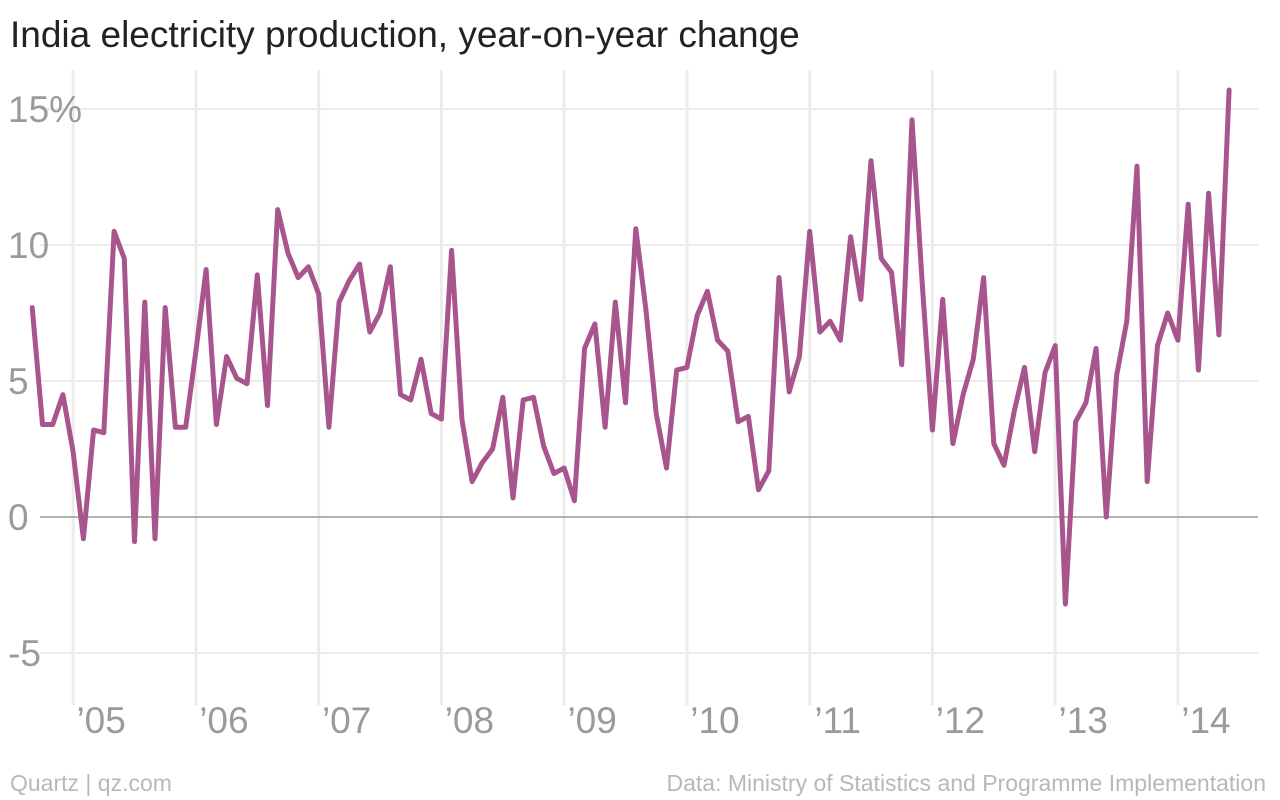 Image resolution: width=1280 pixels, height=800 pixels. Describe the element at coordinates (346, 720) in the screenshot. I see `x-tick-label: ’07` at that location.